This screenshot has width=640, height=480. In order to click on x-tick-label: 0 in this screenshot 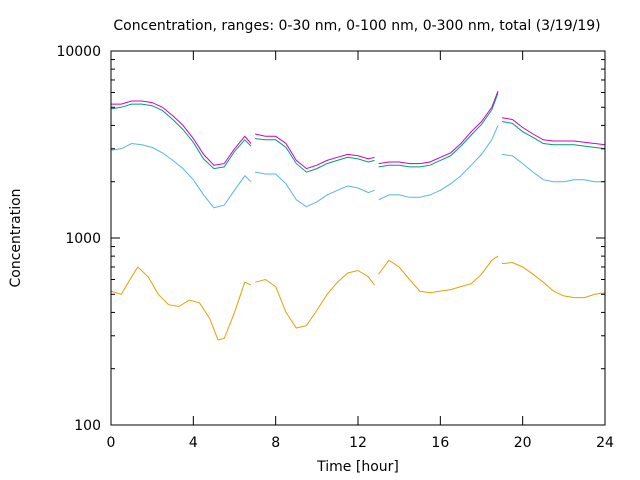, I will do `click(111, 443)`.